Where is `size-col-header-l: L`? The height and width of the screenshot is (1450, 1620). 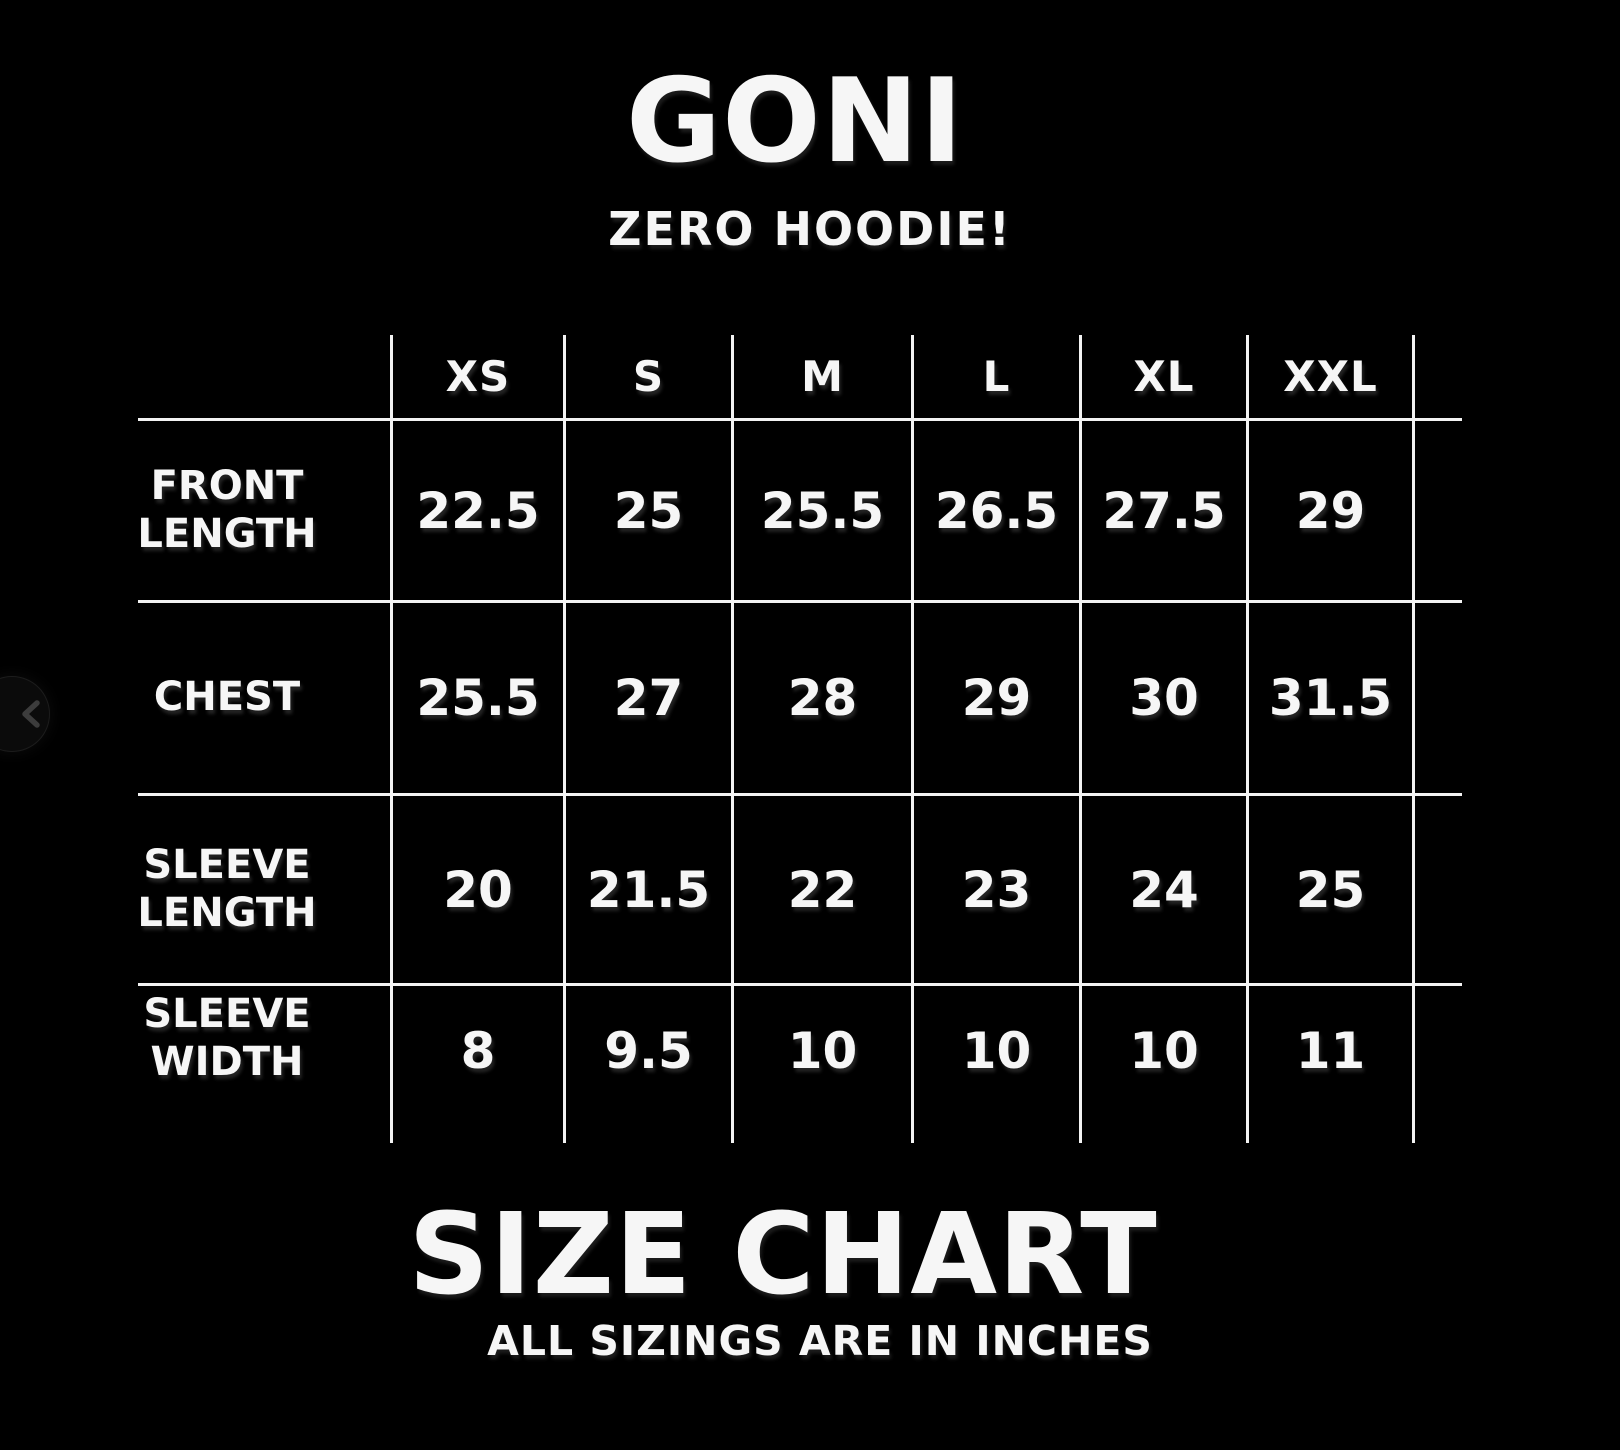
size-col-header-l: L is located at coordinates (995, 376).